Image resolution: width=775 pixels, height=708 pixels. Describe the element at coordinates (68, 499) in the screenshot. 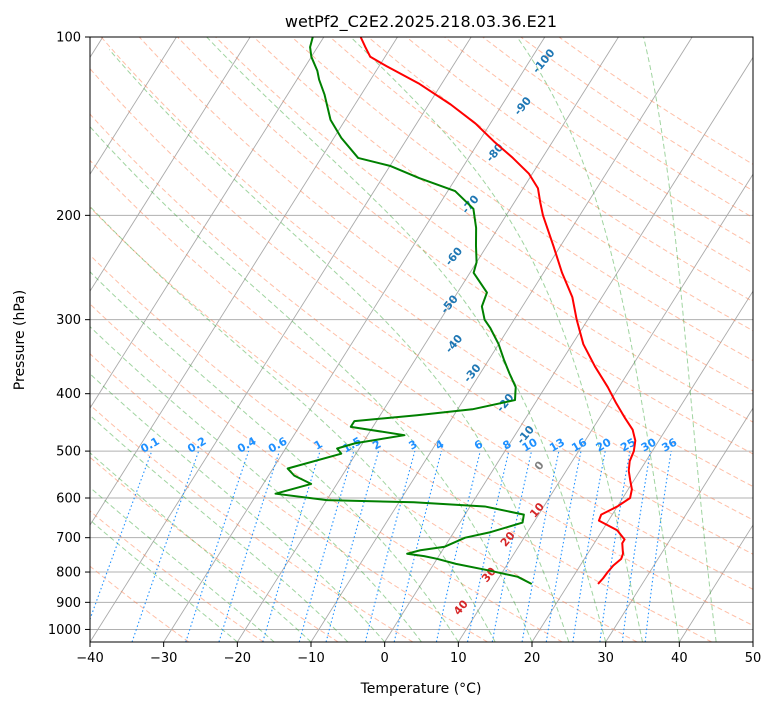

I see `y-tick-label: 600` at that location.